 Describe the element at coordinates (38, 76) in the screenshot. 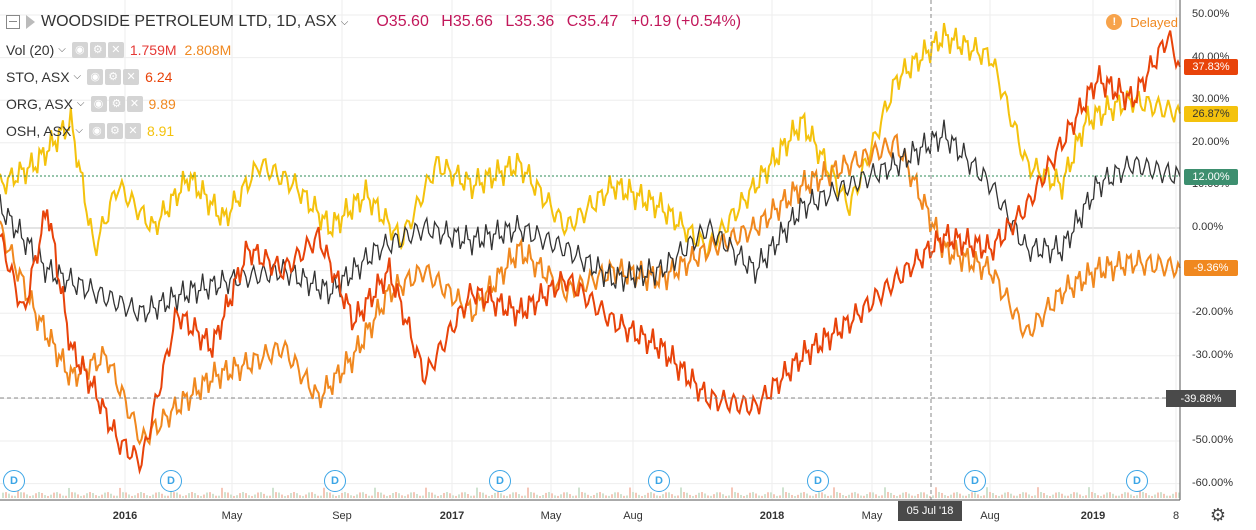

I see `legend-label: STO, ASX` at that location.